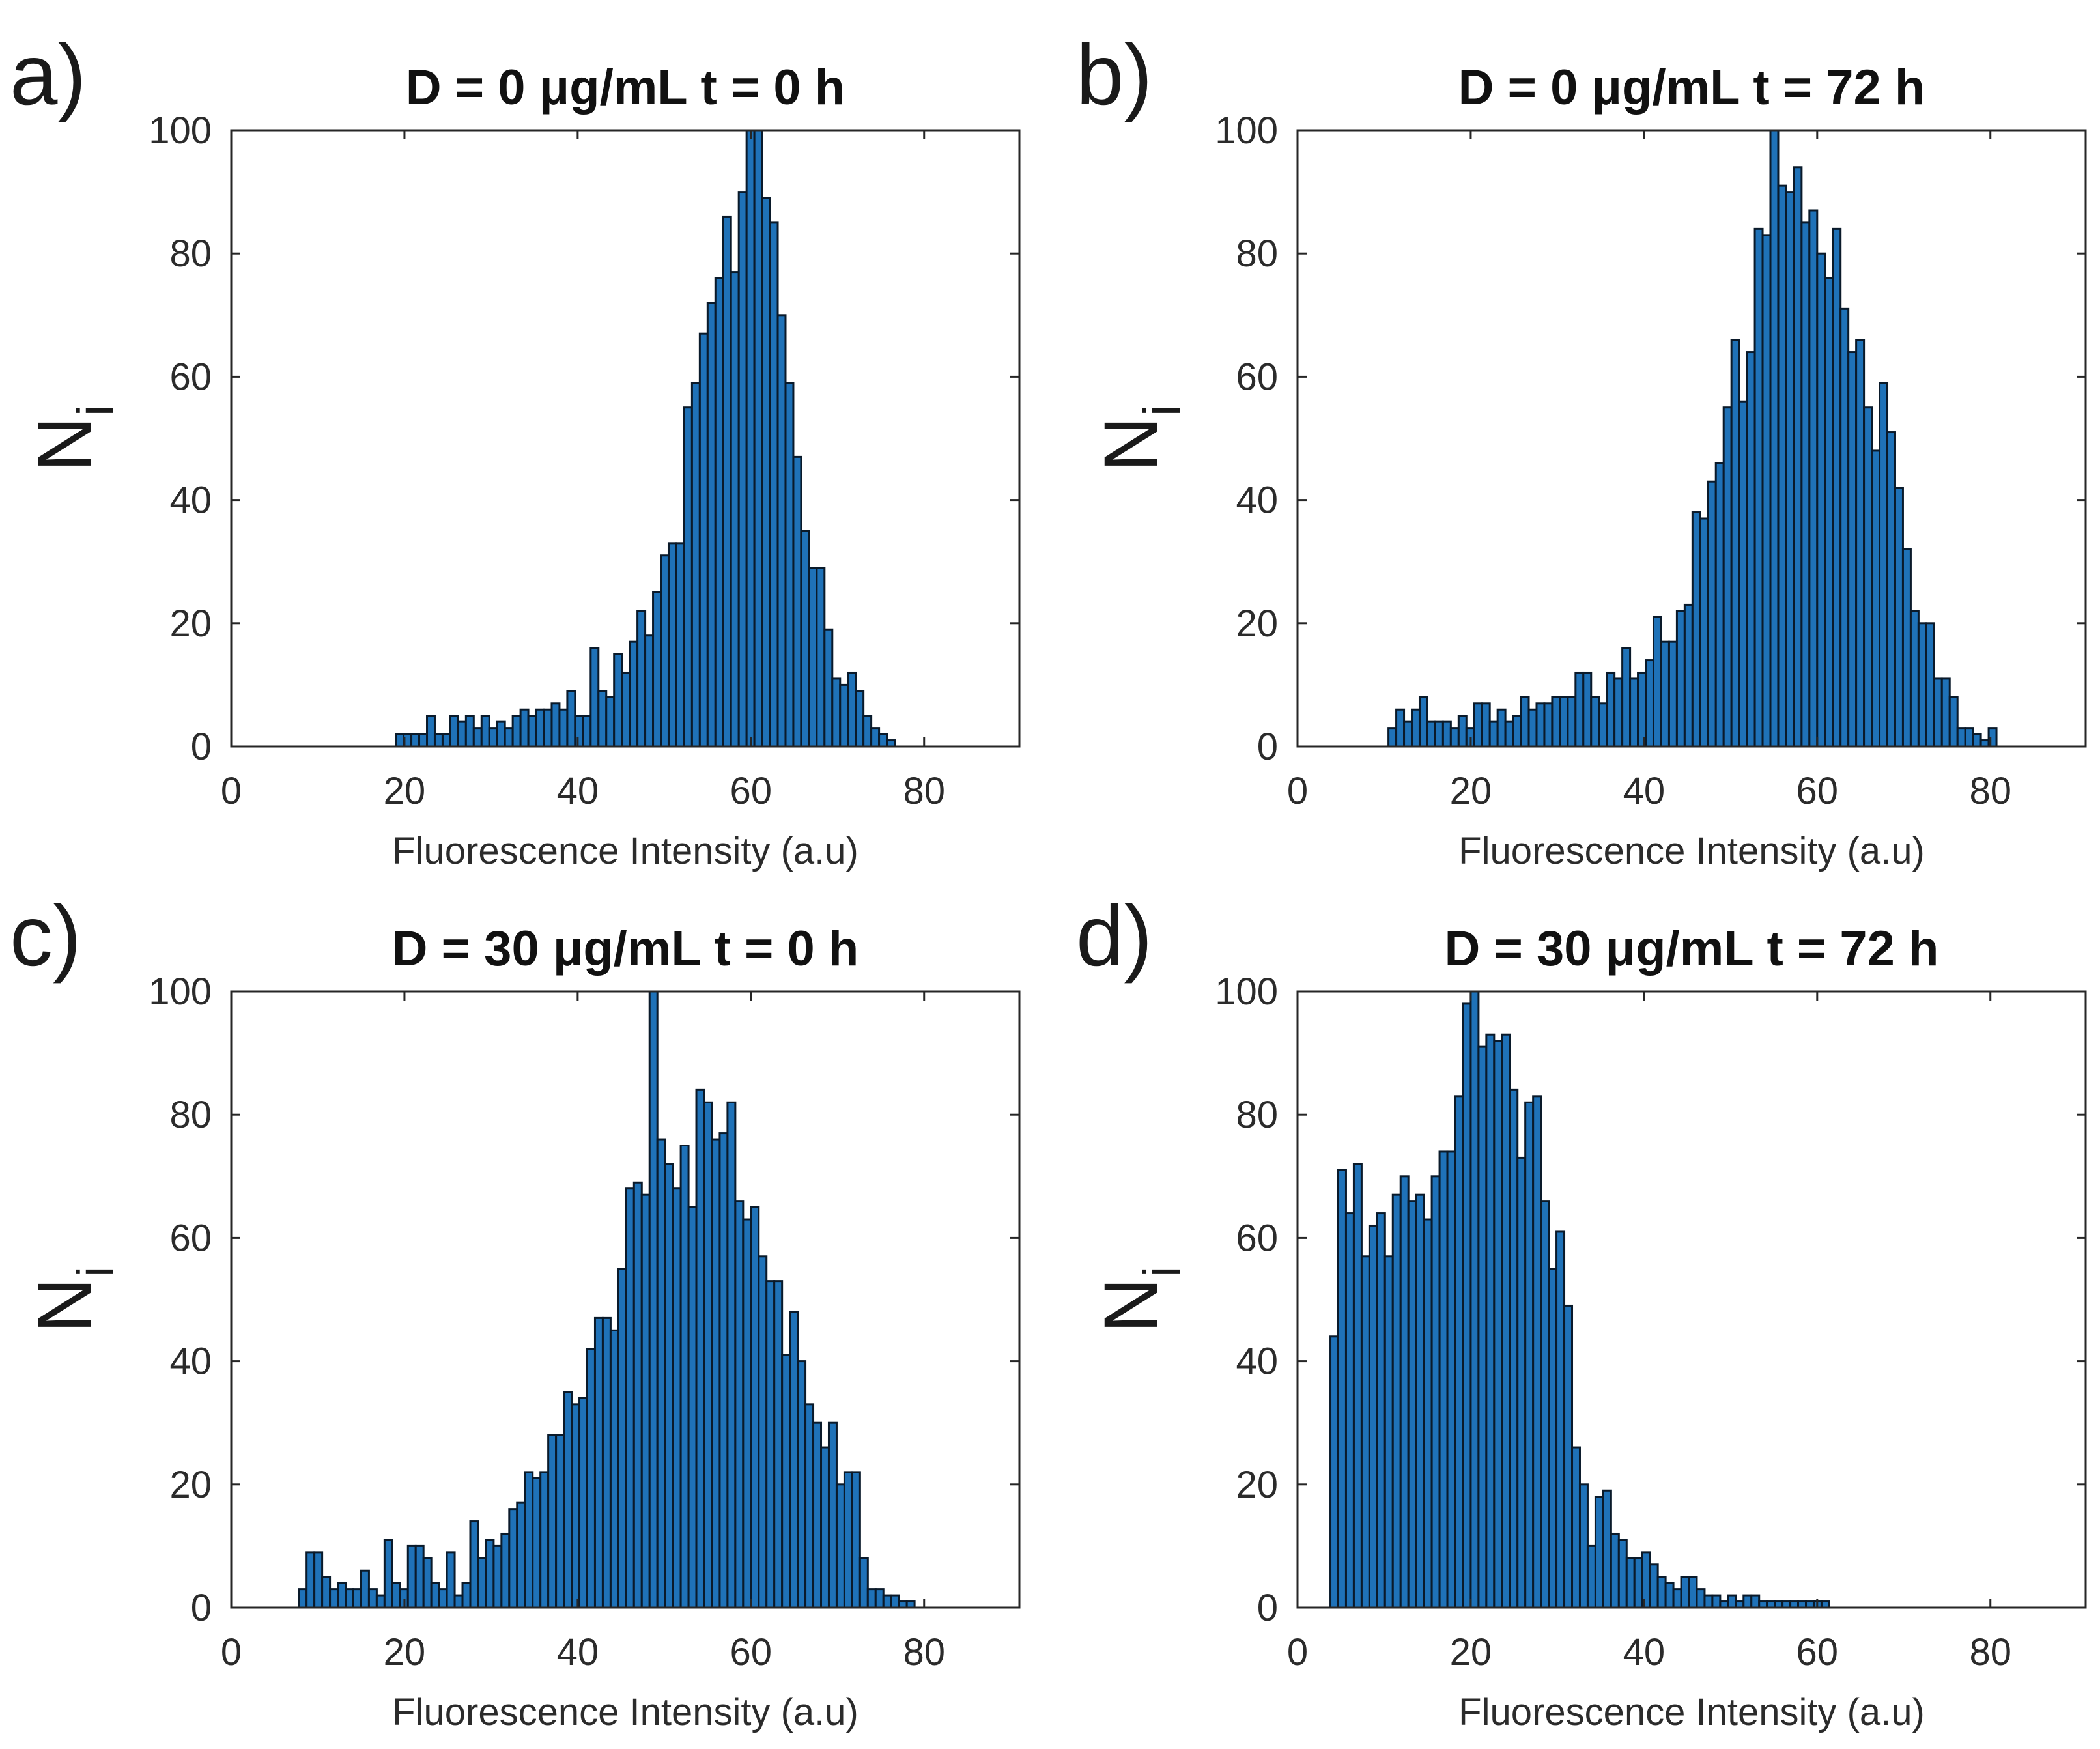 The height and width of the screenshot is (1749, 2100). I want to click on y-tick-label: 40, so click(190, 500).